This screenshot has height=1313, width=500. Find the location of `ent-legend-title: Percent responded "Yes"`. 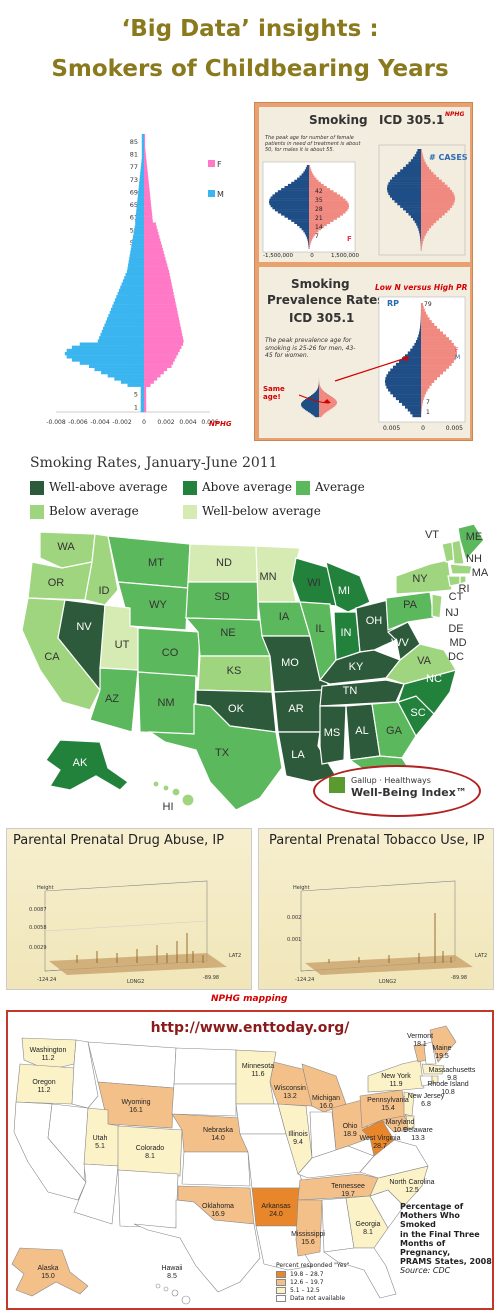

ent-legend-title: Percent responded "Yes" is located at coordinates (313, 1265).